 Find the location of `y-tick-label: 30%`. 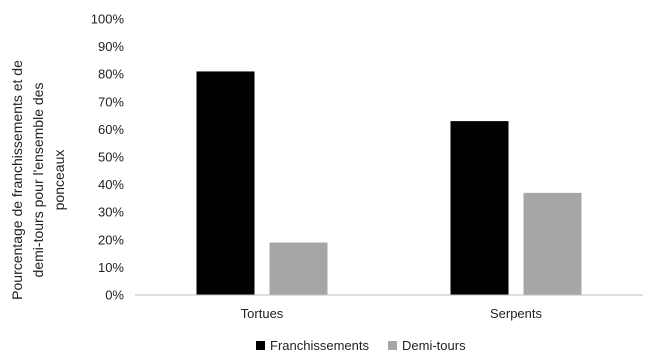

y-tick-label: 30% is located at coordinates (111, 212).